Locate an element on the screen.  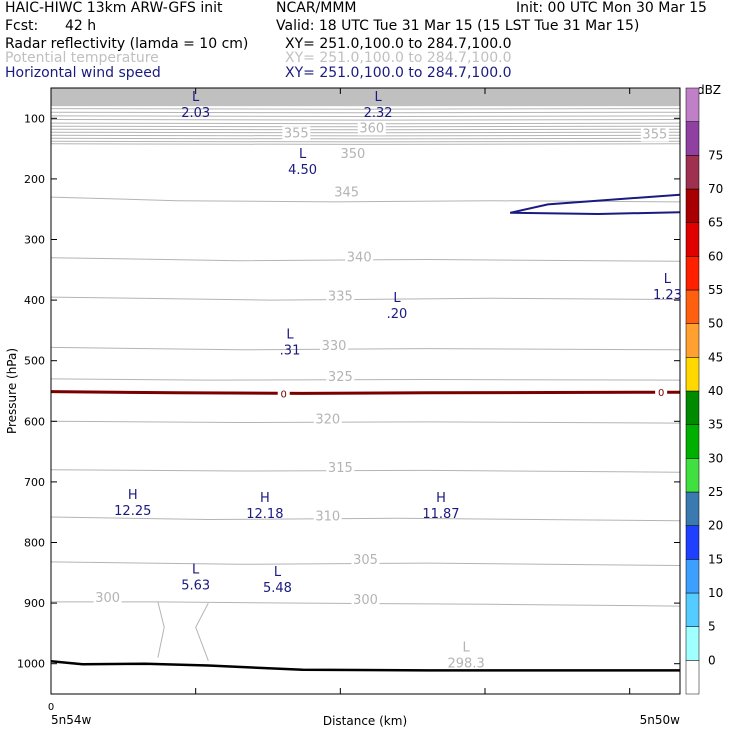
theta-label: 355 is located at coordinates (296, 133).